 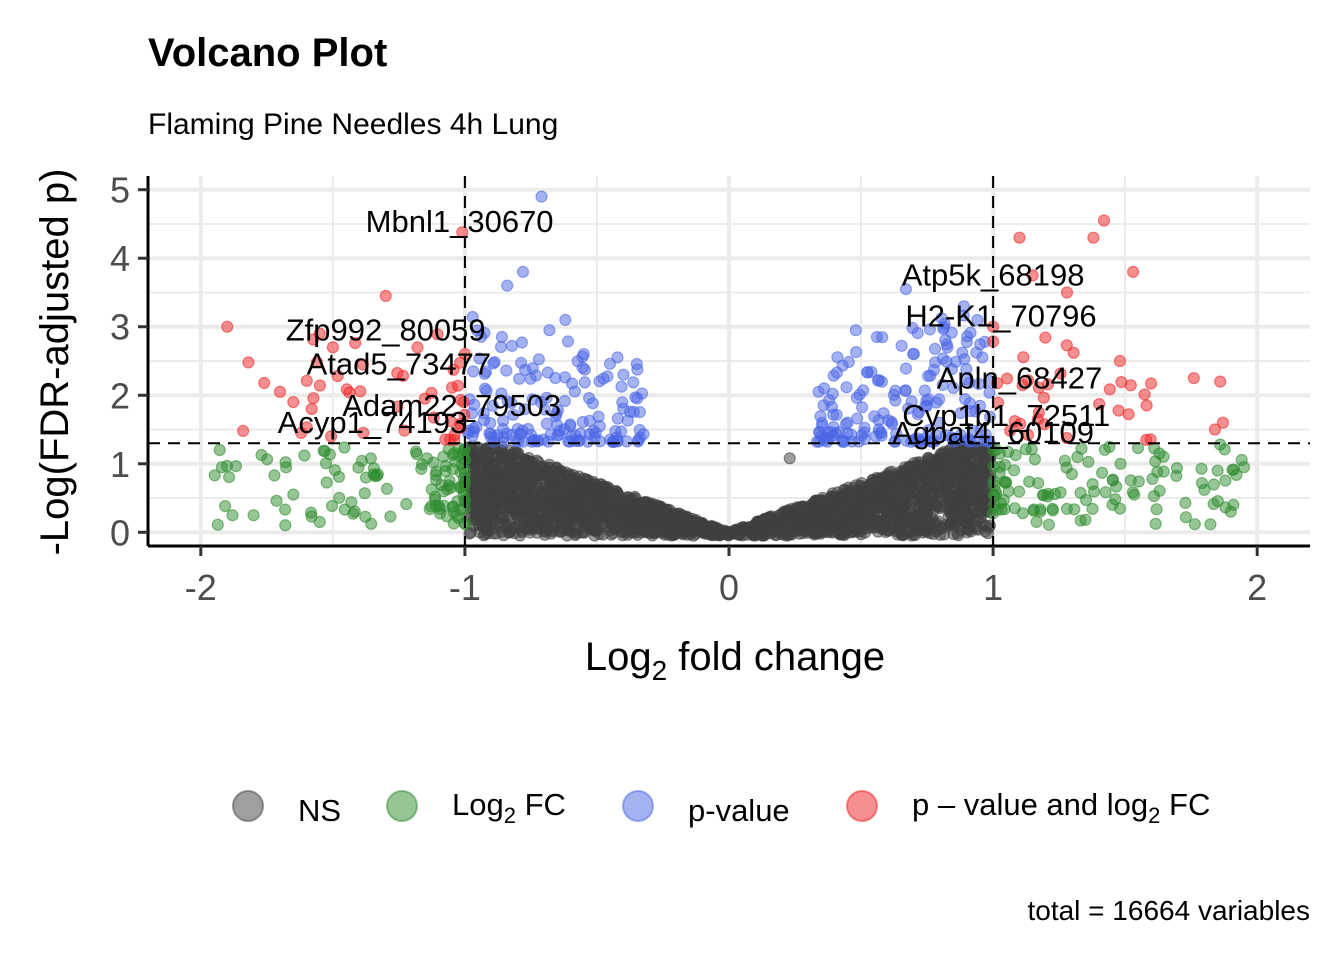 I want to click on x-tick-label: 1, so click(x=993, y=587).